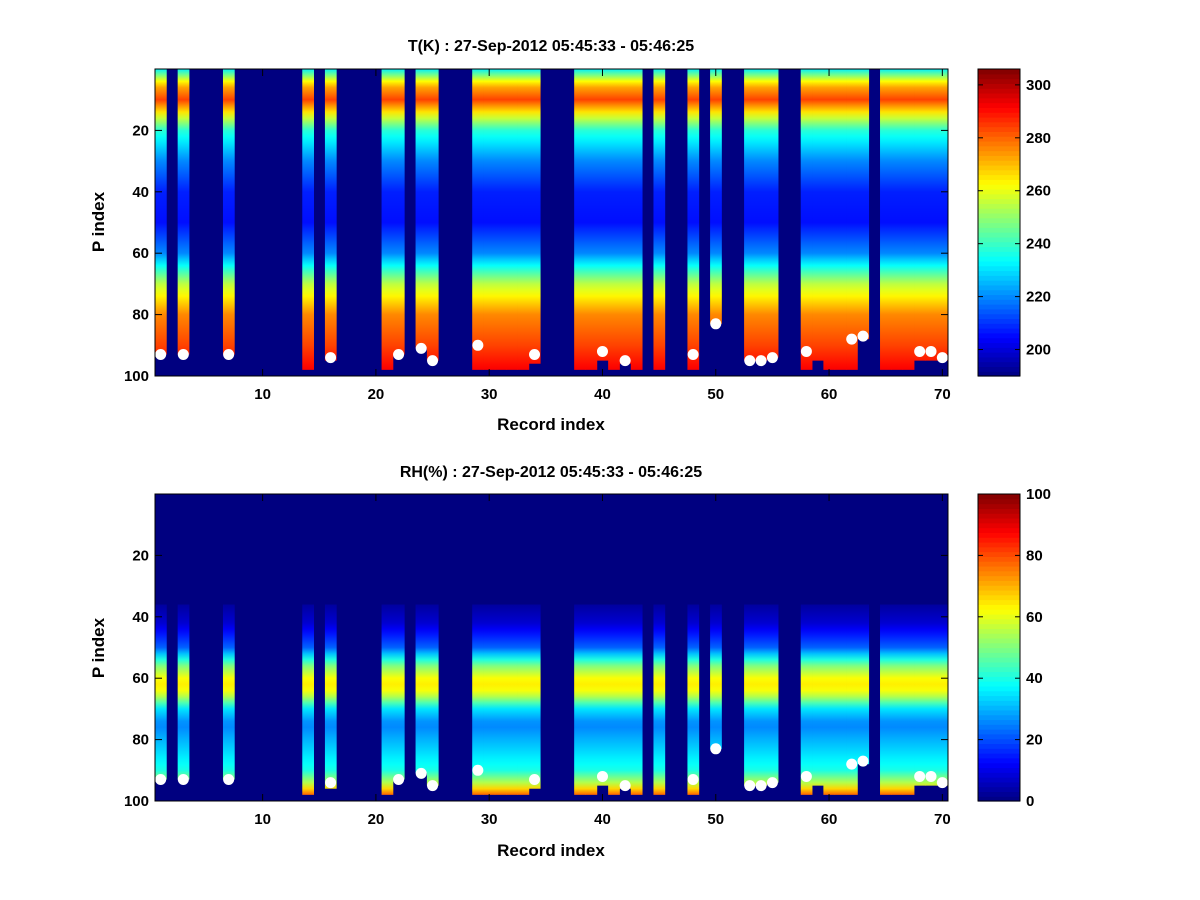 Image resolution: width=1200 pixels, height=900 pixels. I want to click on y-tick-label: 100, so click(136, 376).